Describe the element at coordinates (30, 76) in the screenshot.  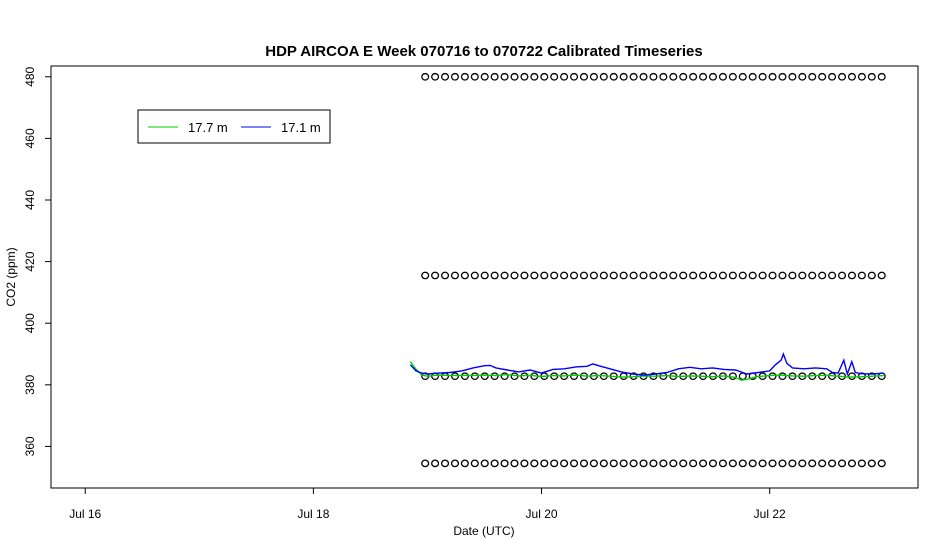
I see `y-tick-label: 480` at that location.